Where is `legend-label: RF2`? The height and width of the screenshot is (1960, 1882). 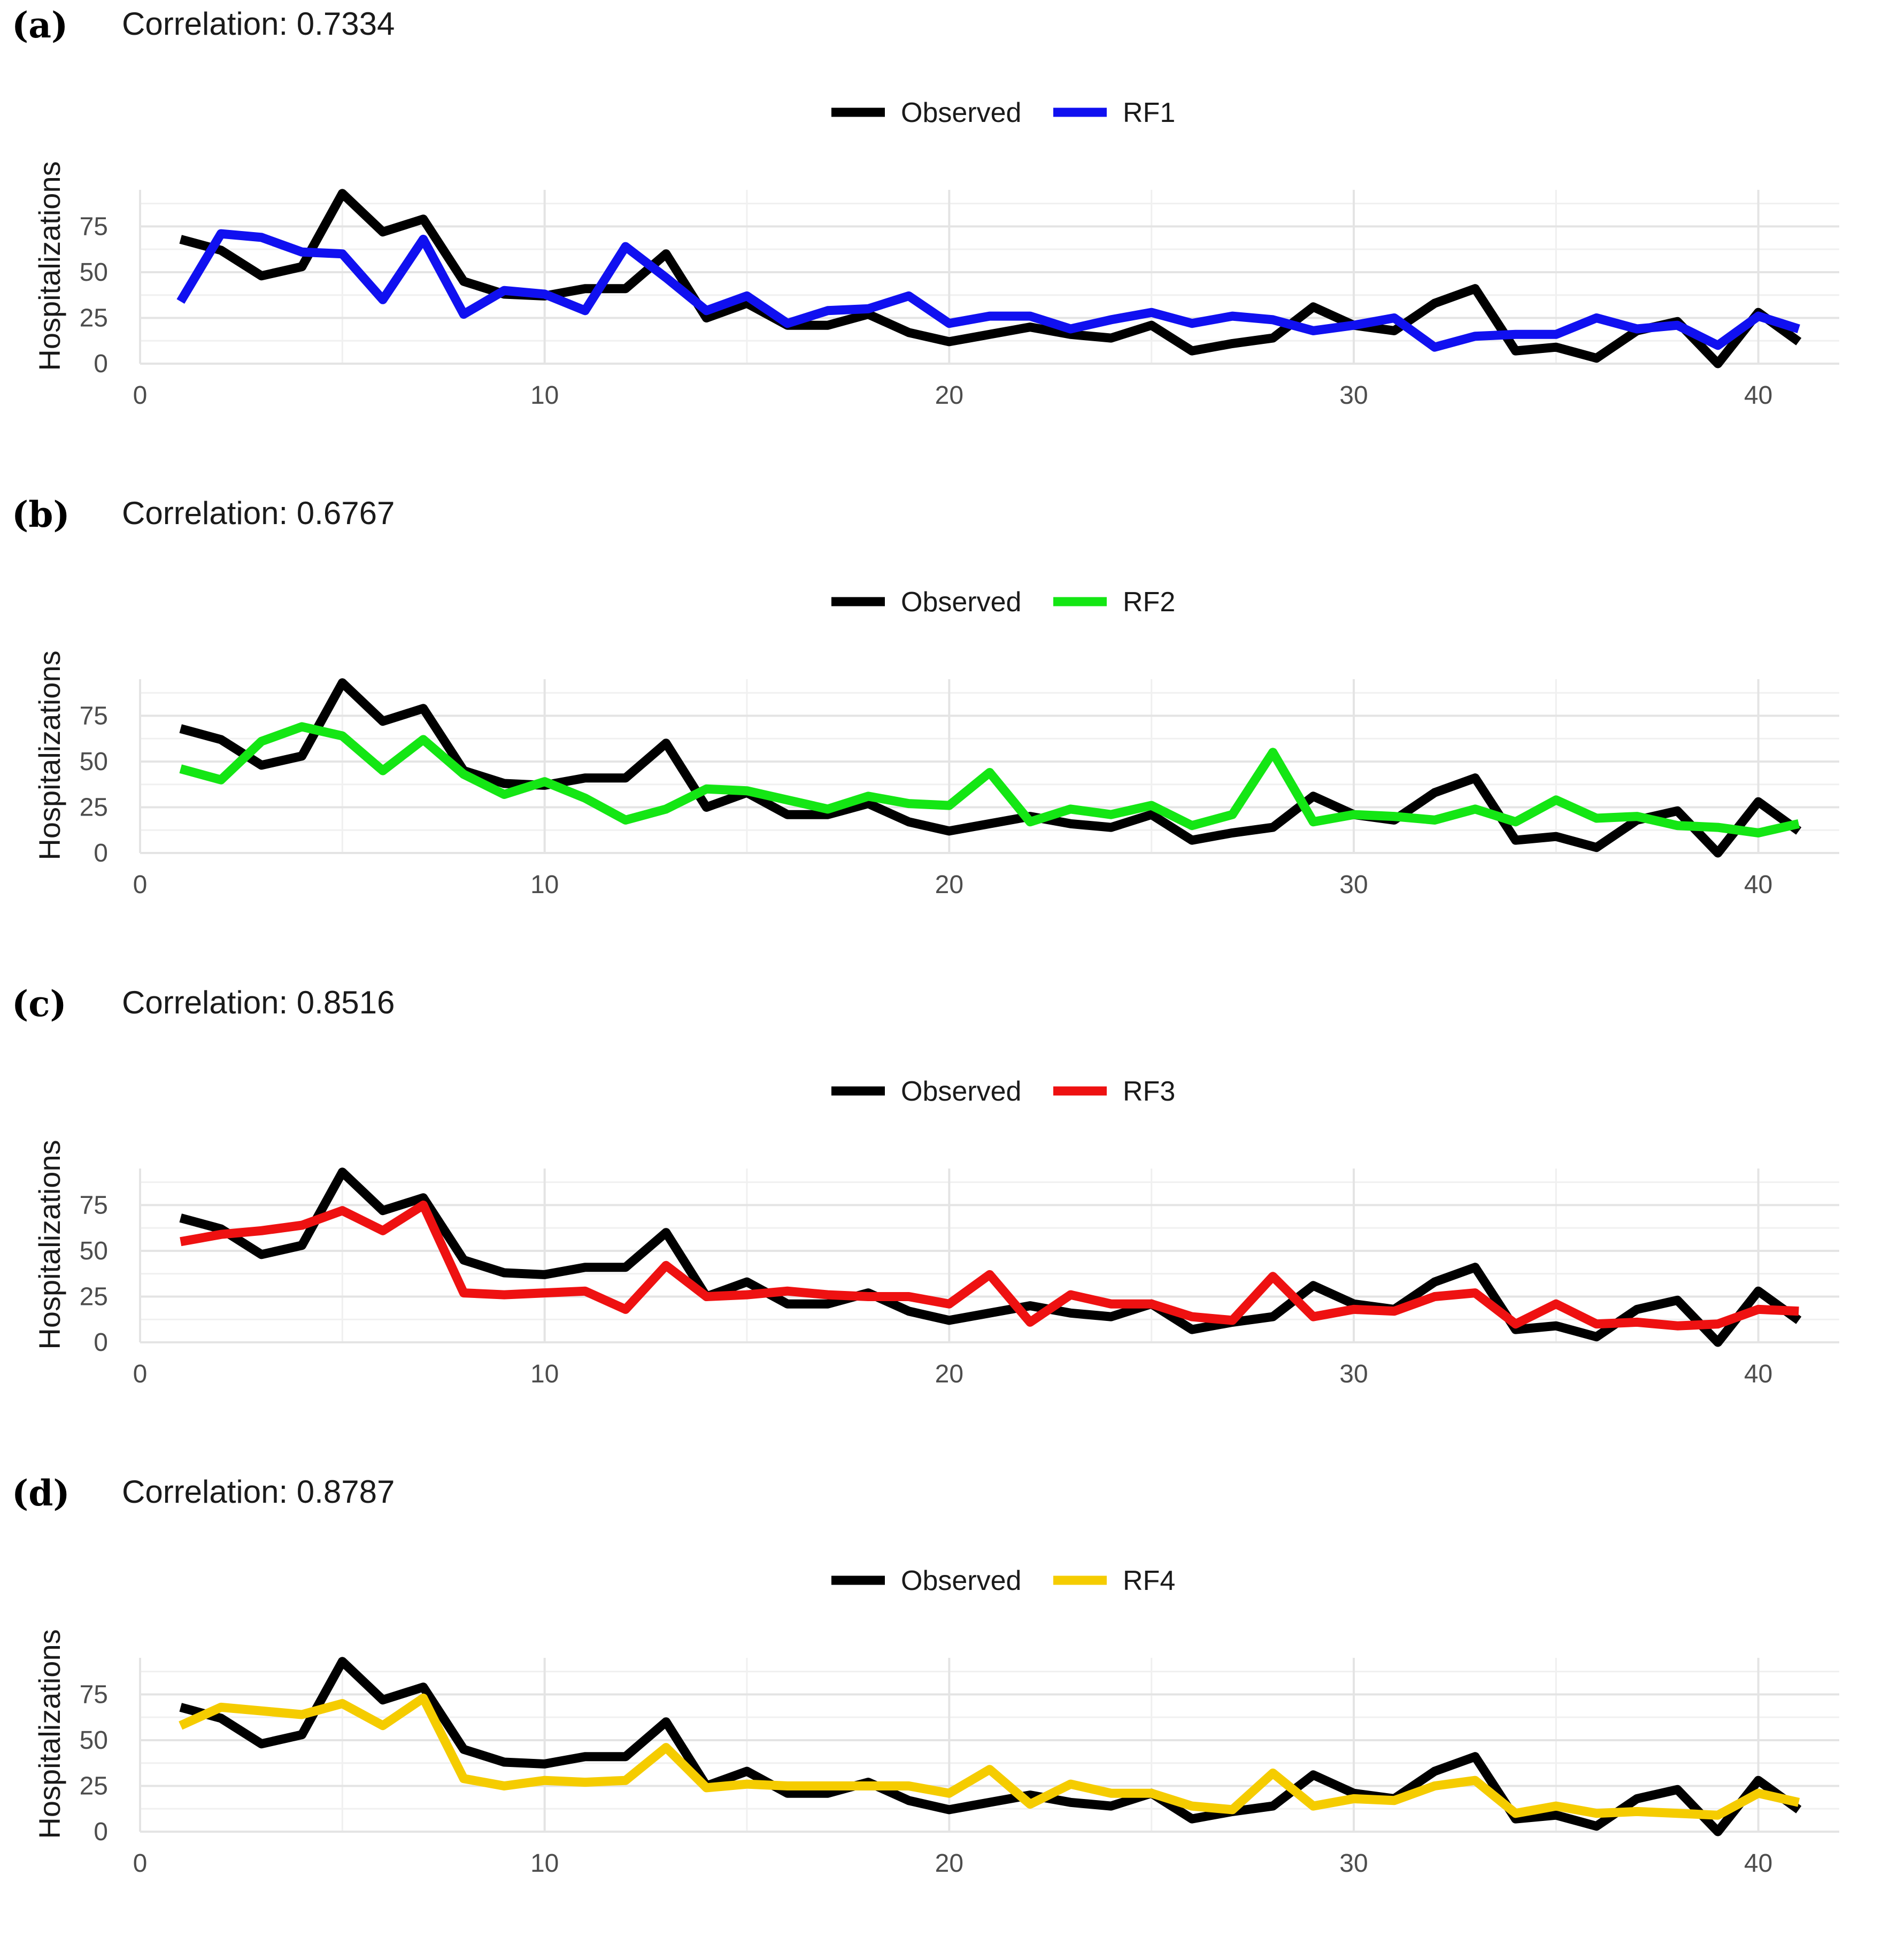
legend-label: RF2 is located at coordinates (1149, 603).